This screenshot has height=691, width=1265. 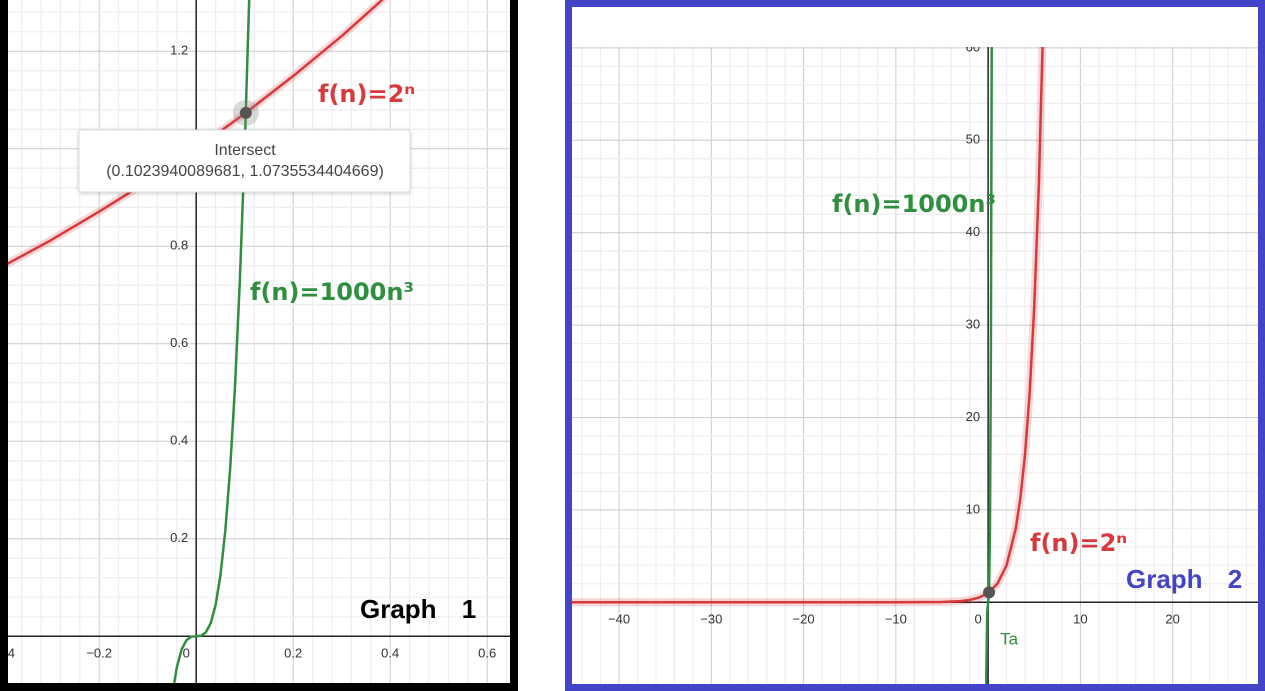 What do you see at coordinates (7, 653) in the screenshot?
I see `x-tick-label: −0.4` at bounding box center [7, 653].